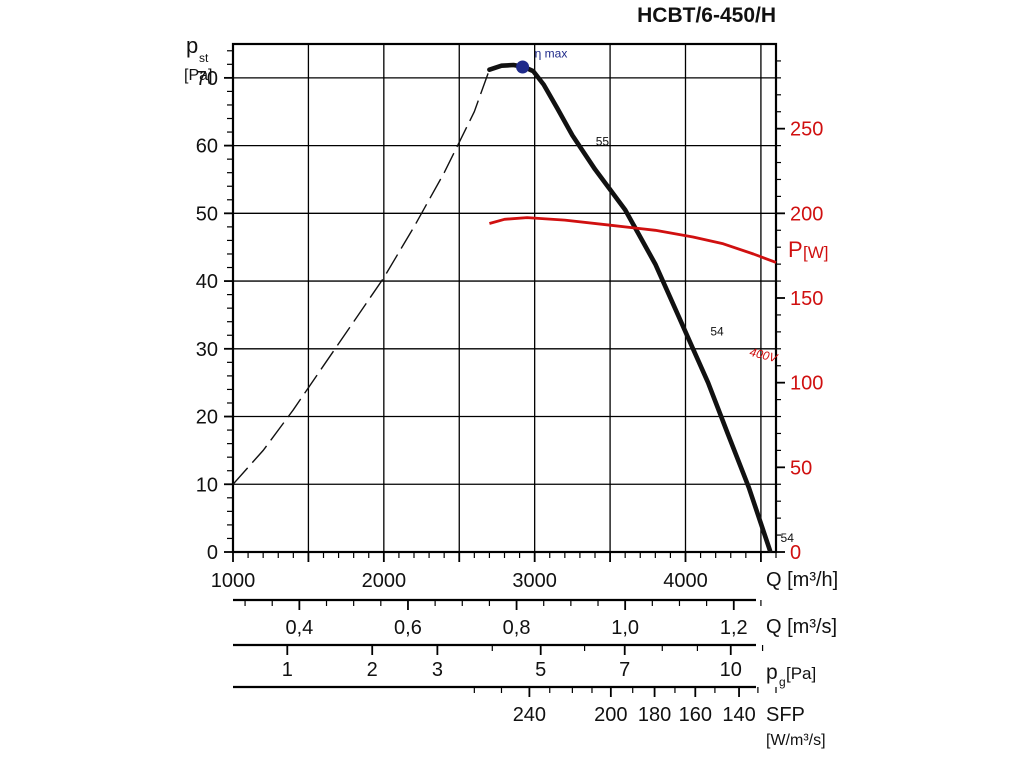 This screenshot has height=768, width=1024. Describe the element at coordinates (207, 316) in the screenshot. I see `y-axis-tick-labels: 0 10 20 30 40 50 60 70` at that location.